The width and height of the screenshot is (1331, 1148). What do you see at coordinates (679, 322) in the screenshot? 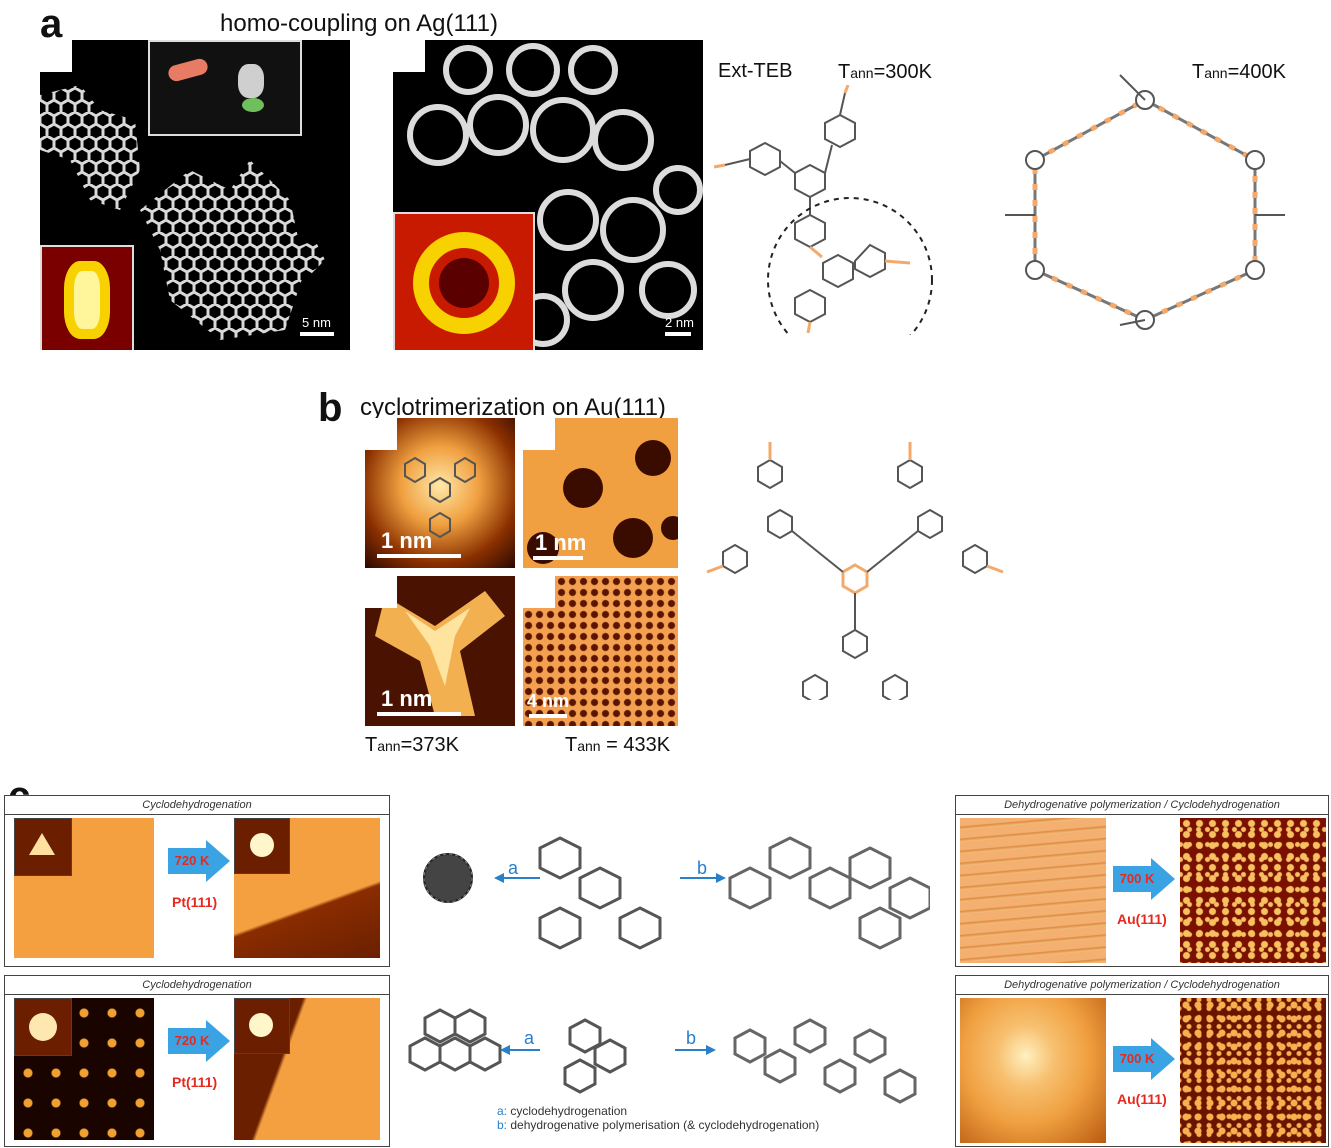
I see `scale-label-right: 2 nm` at bounding box center [679, 322].